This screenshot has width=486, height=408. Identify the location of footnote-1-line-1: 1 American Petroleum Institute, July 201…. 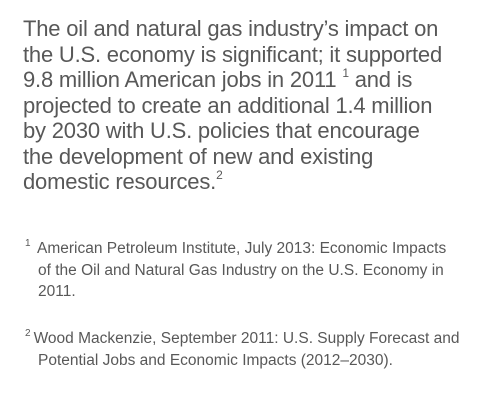
(250, 249).